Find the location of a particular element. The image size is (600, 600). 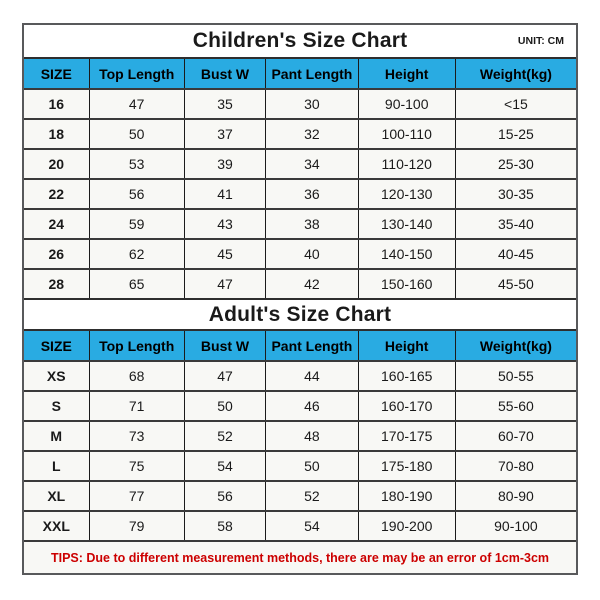

value-cell: 39 is located at coordinates (226, 164).